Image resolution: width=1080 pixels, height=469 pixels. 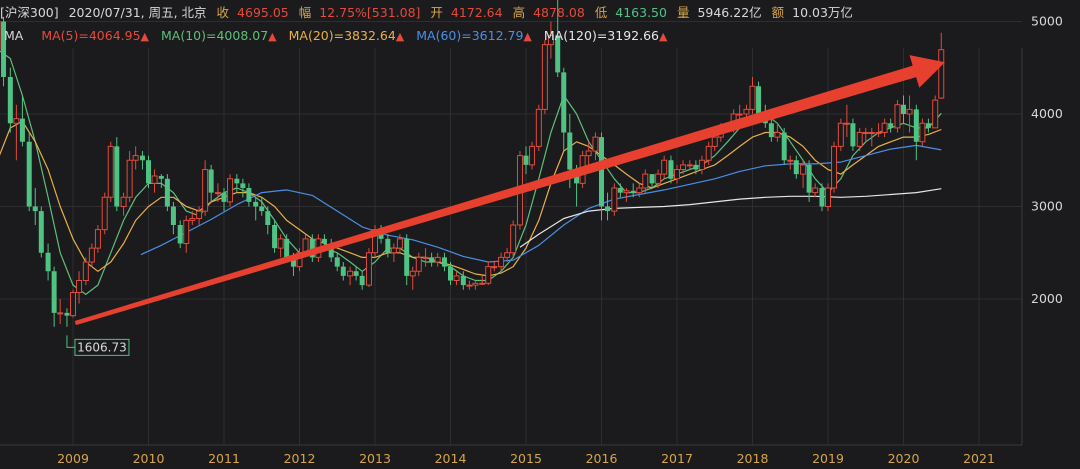 What do you see at coordinates (470, 35) in the screenshot?
I see `ma60-text: MA(60)=3612.79` at bounding box center [470, 35].